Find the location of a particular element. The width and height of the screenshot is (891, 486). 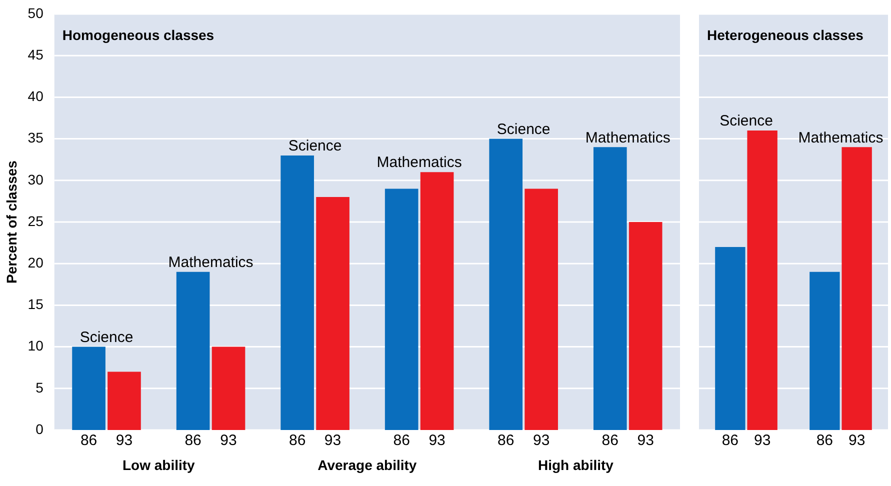

y-tick-label: 45 is located at coordinates (36, 54).